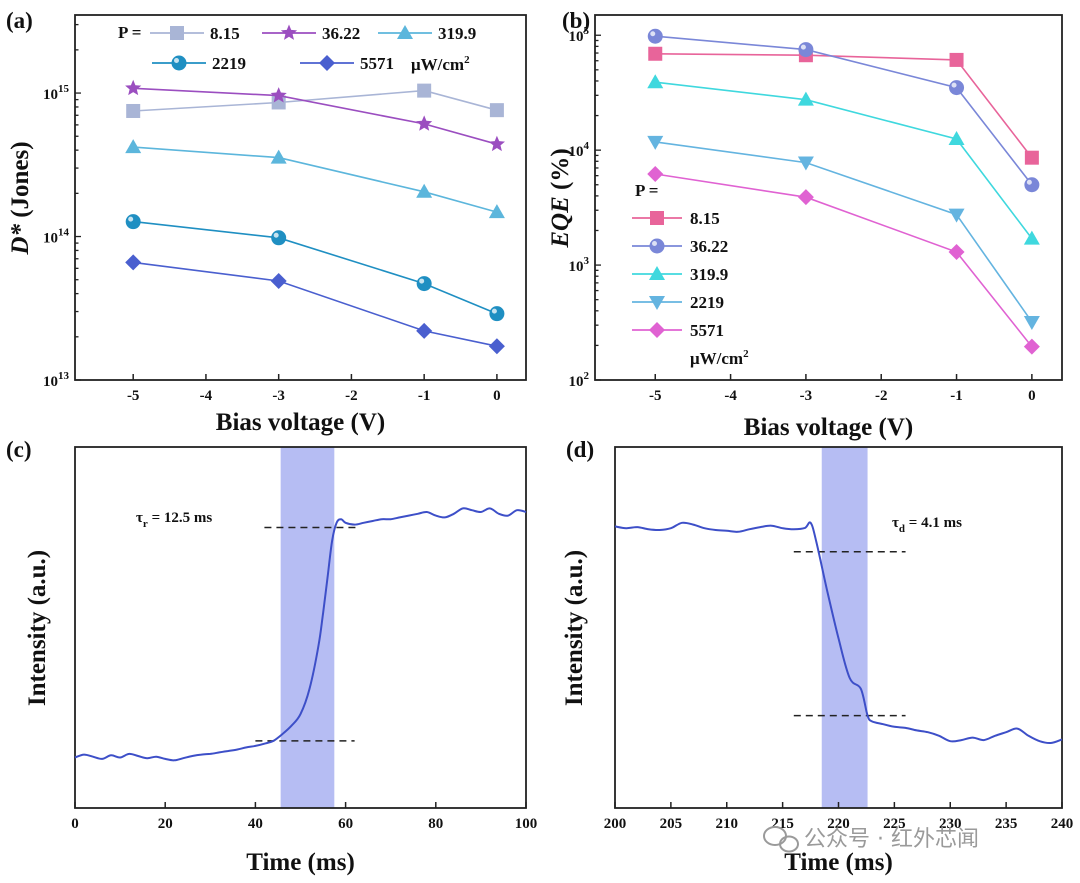 The width and height of the screenshot is (1080, 883). Describe the element at coordinates (781, 839) in the screenshot. I see `wechat-icon` at that location.